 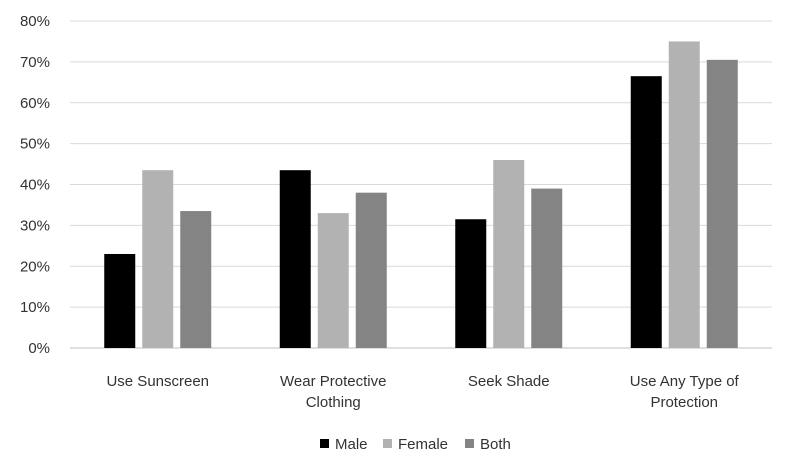 I want to click on legend: Male Female Both, so click(x=415, y=444).